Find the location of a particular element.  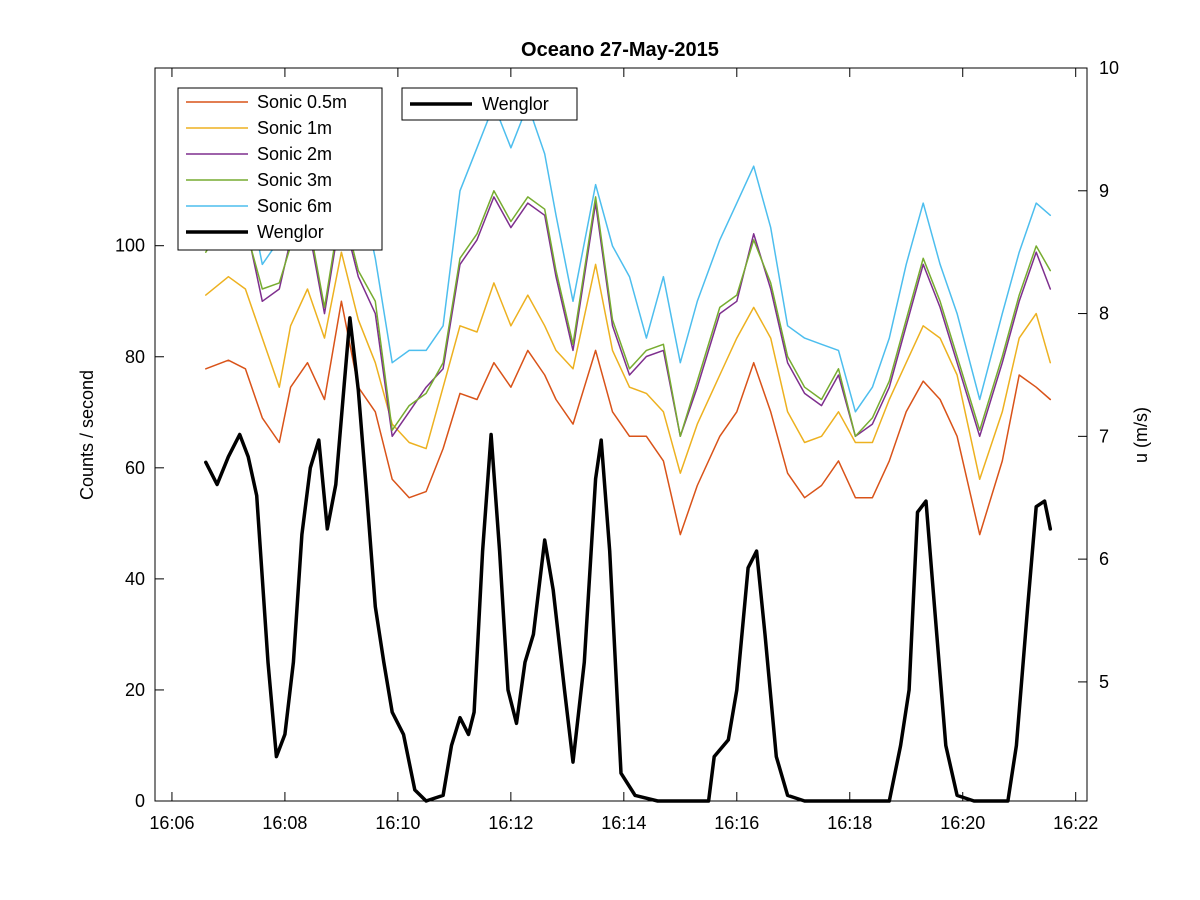

legend-main-box is located at coordinates (280, 169).